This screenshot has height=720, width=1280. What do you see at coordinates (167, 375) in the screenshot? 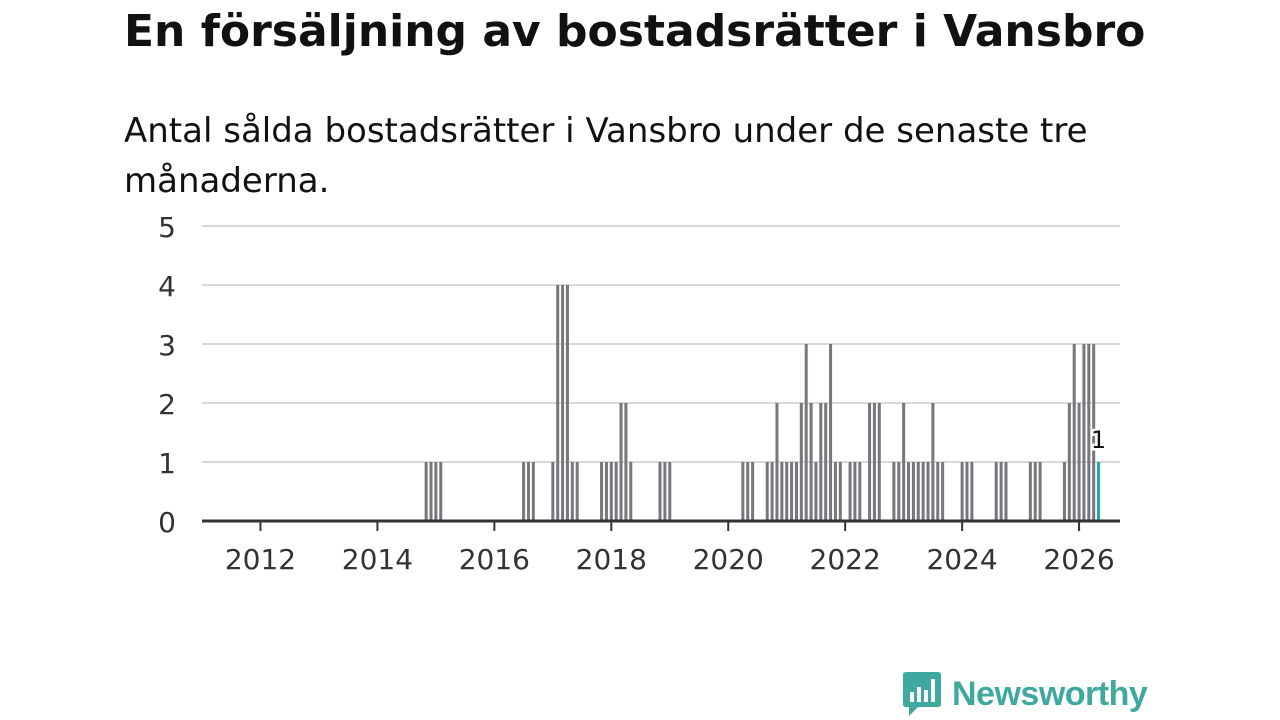
I see `y-axis-ticks: 0 1 2 3 4 5` at bounding box center [167, 375].